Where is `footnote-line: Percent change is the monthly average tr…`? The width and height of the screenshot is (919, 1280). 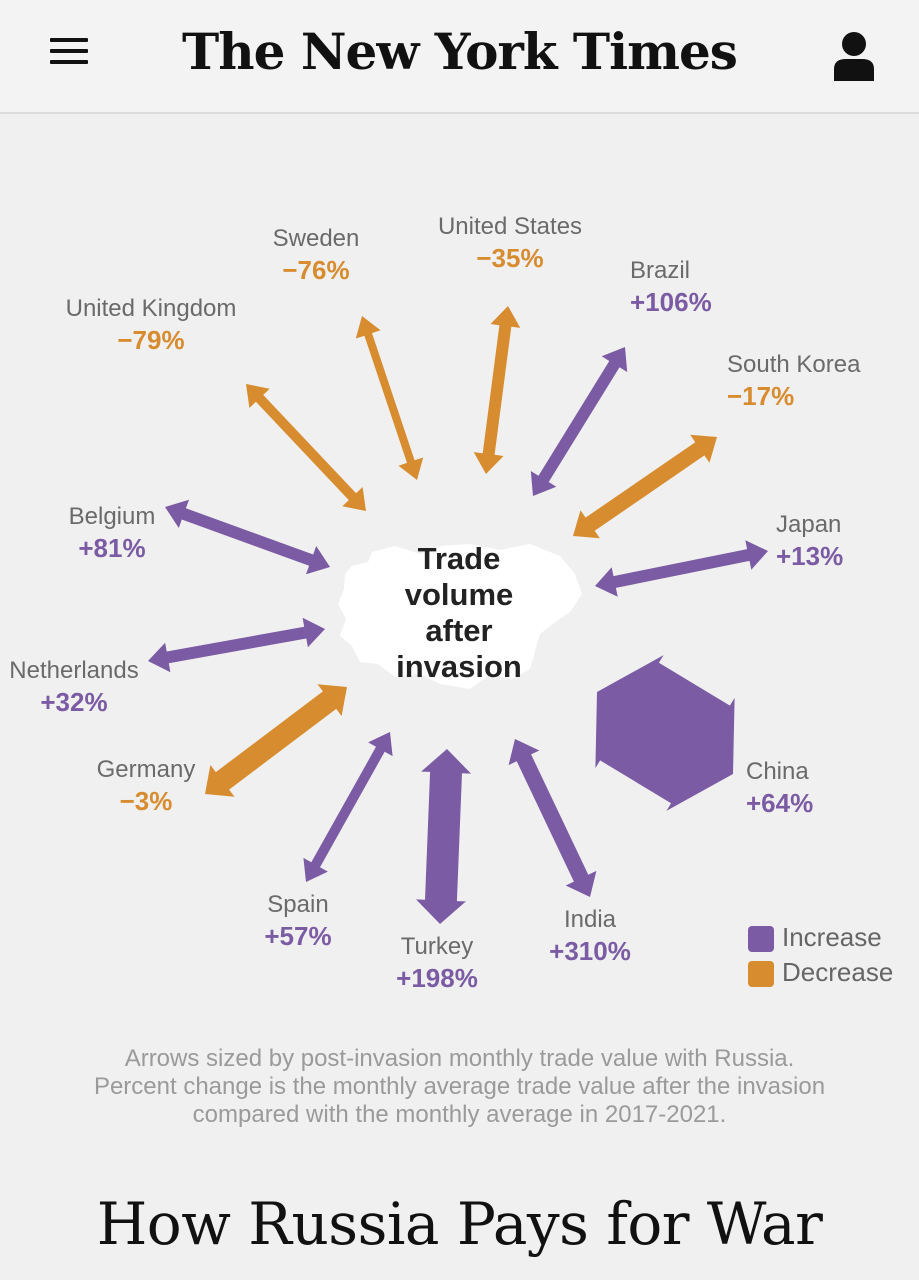 footnote-line: Percent change is the monthly average tr… is located at coordinates (459, 1086).